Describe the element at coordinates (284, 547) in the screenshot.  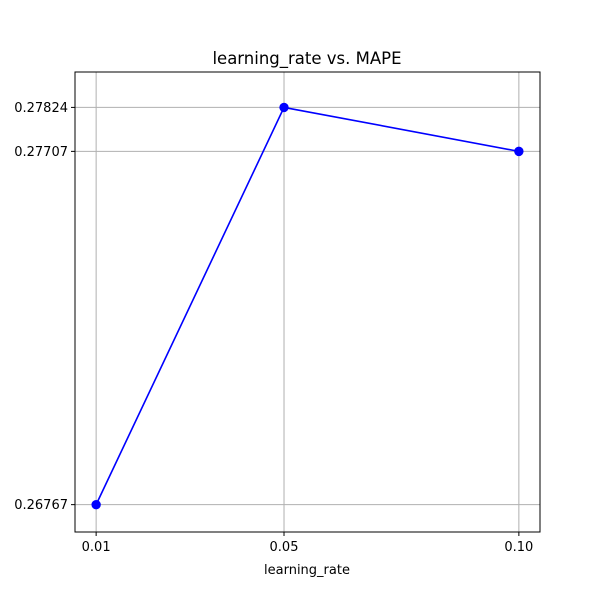
I see `x-tick-label: 0.05` at that location.